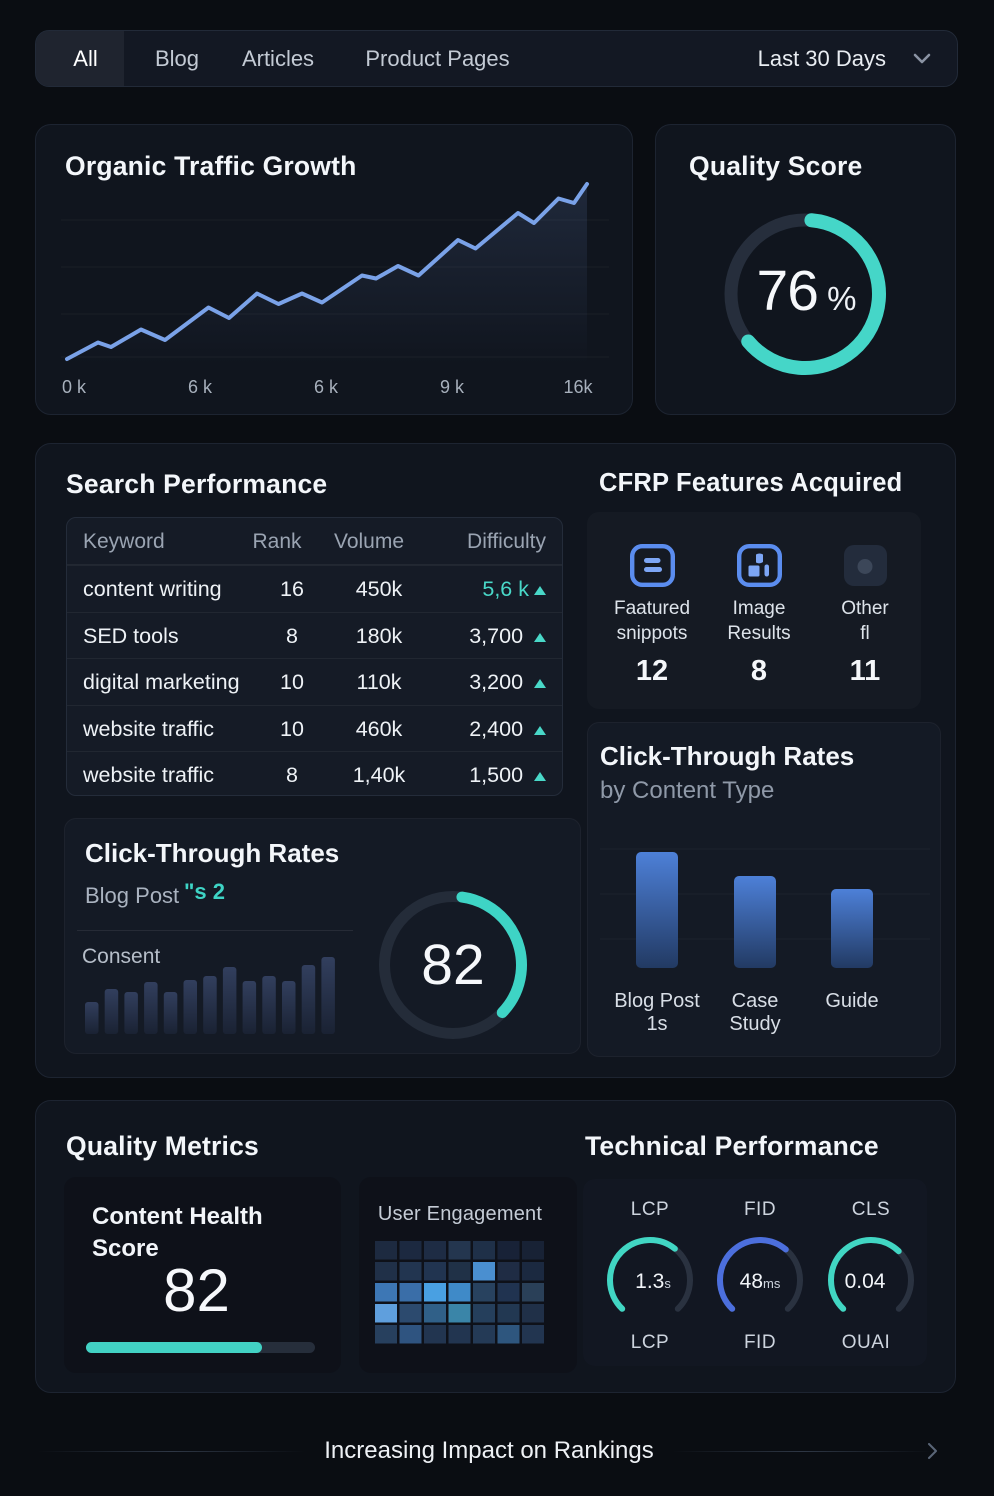 The image size is (994, 1496). I want to click on svg-text: 1.3s, so click(653, 1281).